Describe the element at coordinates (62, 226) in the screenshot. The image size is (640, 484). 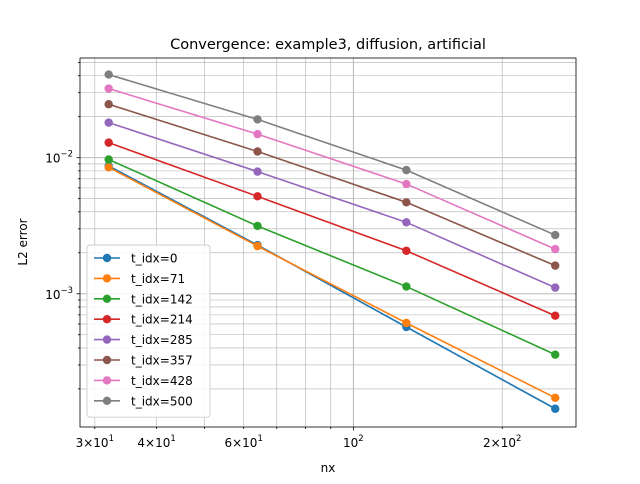
I see `y-axis-ticks: 10⁻³ 10⁻²` at that location.